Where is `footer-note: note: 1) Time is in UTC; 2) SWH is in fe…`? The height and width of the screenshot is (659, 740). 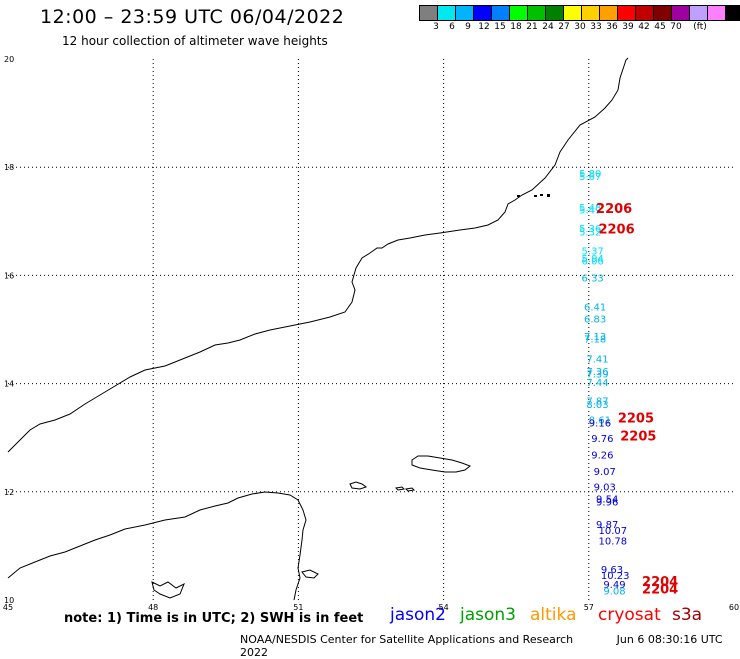
footer-note: note: 1) Time is in UTC; 2) SWH is in fe… is located at coordinates (214, 618).